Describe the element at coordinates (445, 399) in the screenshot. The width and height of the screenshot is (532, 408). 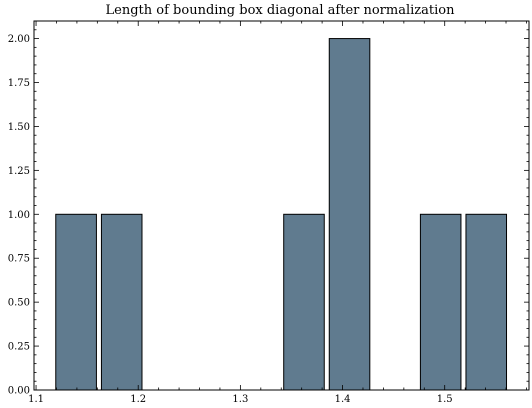
I see `x-tick-label: 1.5` at that location.